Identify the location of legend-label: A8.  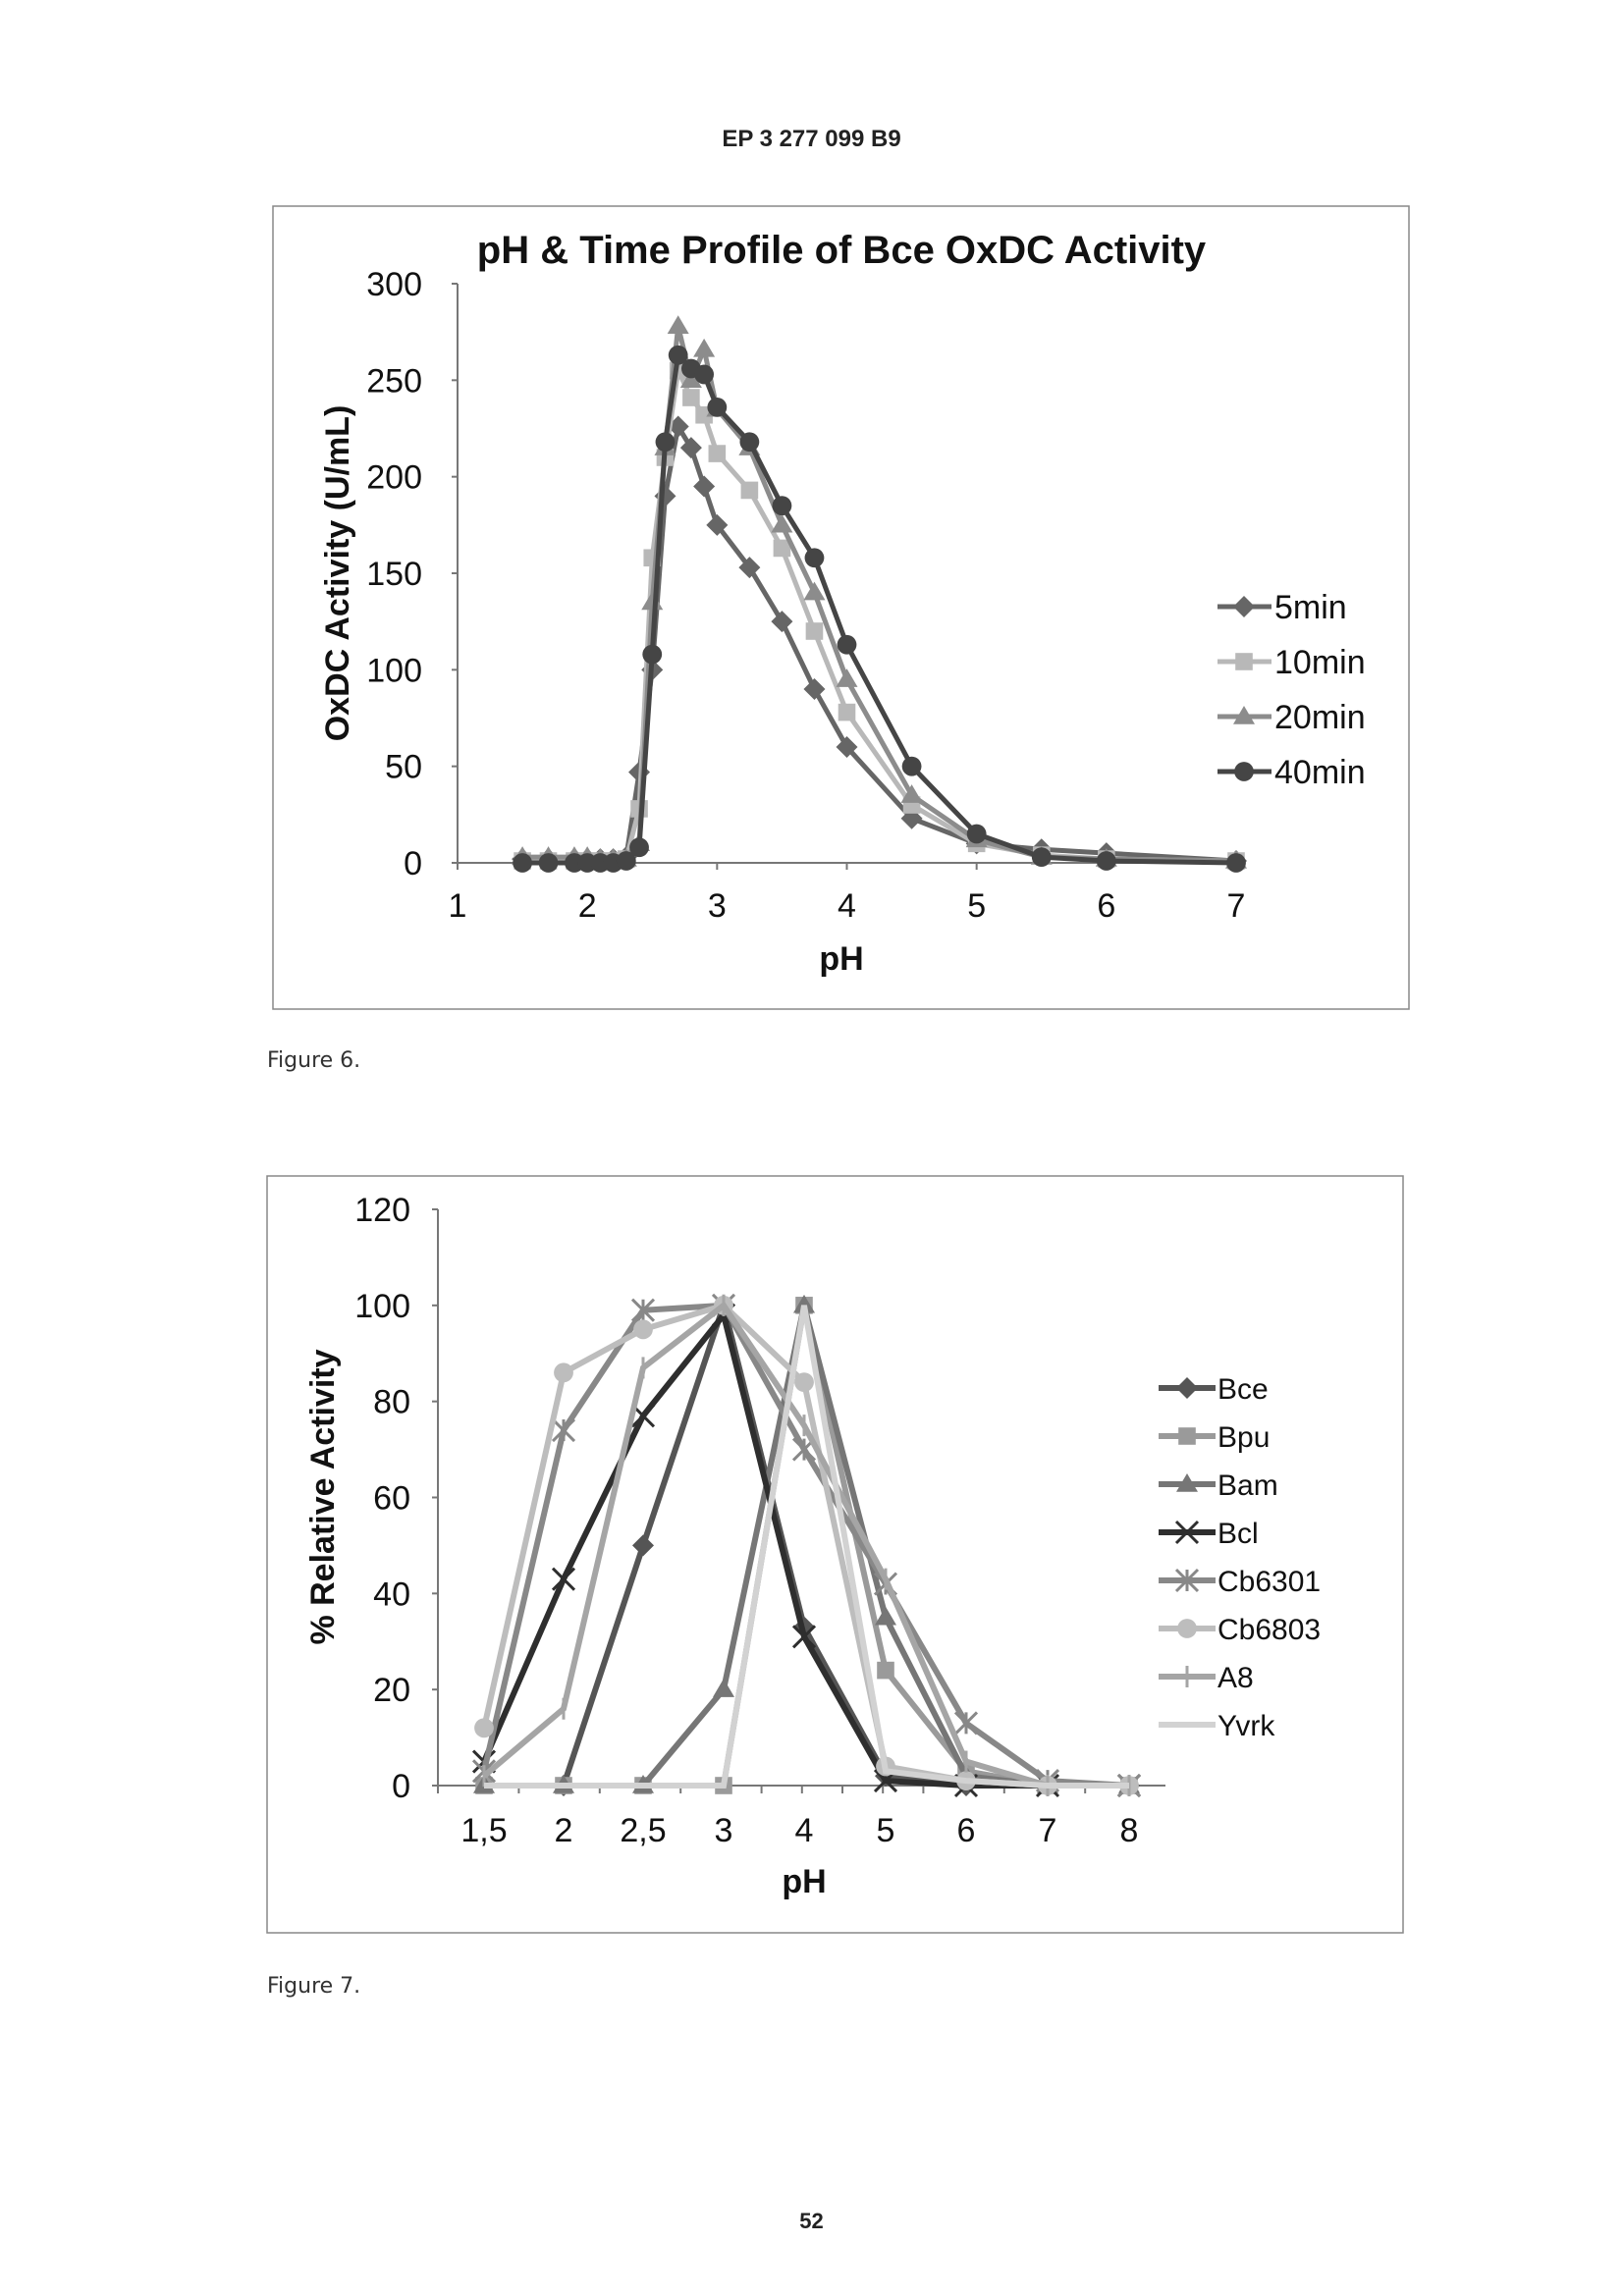
(1235, 1678).